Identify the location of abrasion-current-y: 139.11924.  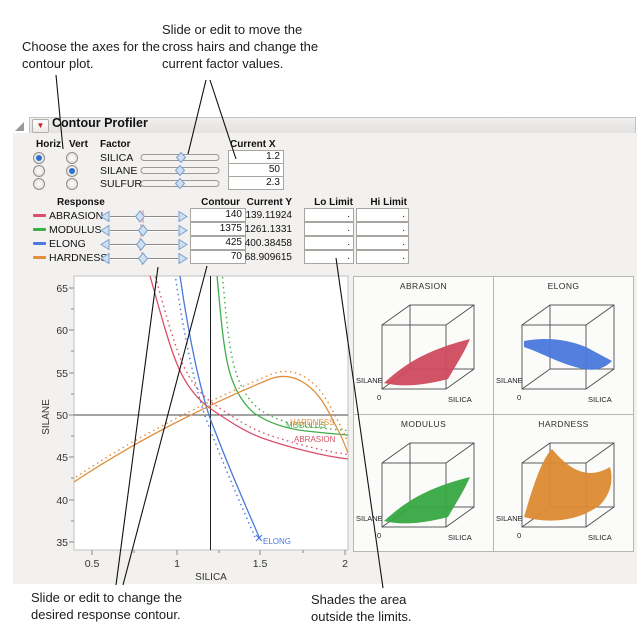
(268, 215).